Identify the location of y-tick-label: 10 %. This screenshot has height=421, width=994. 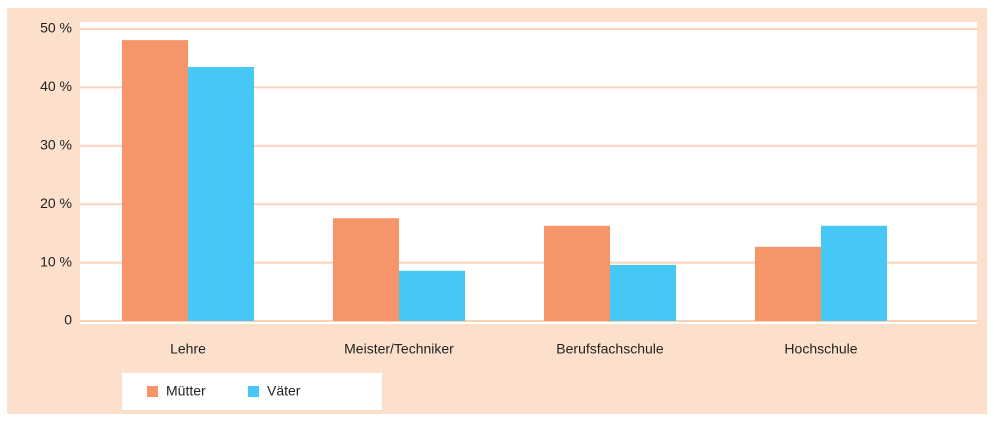
(56, 261).